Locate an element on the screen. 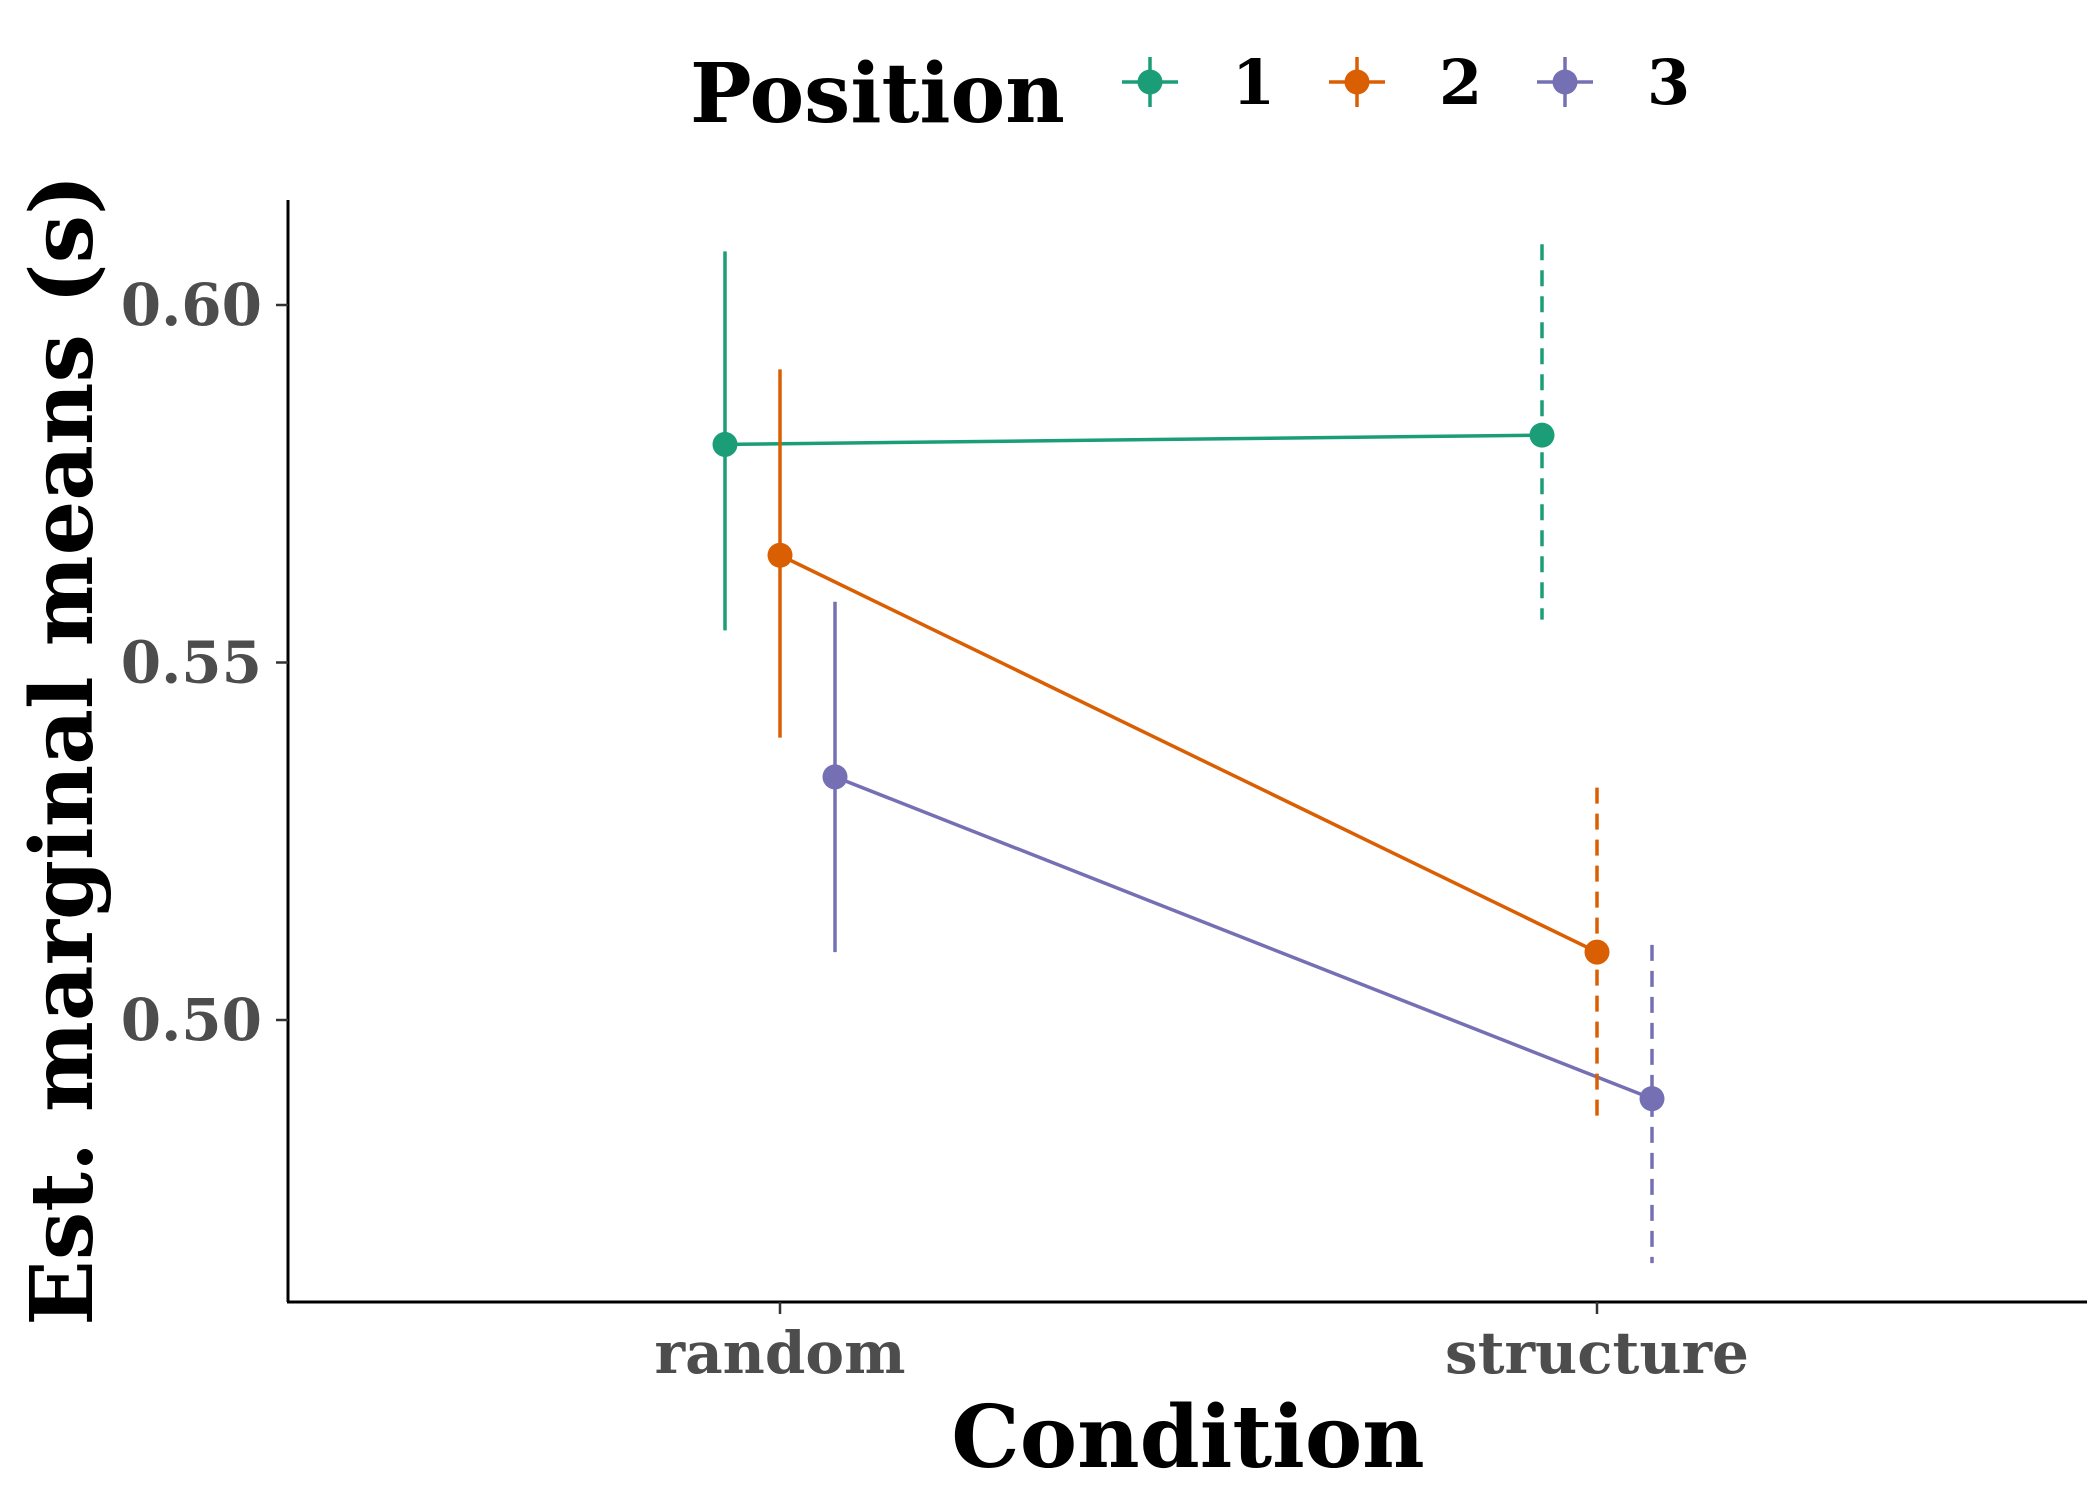  point-2-structure is located at coordinates (1597, 952).